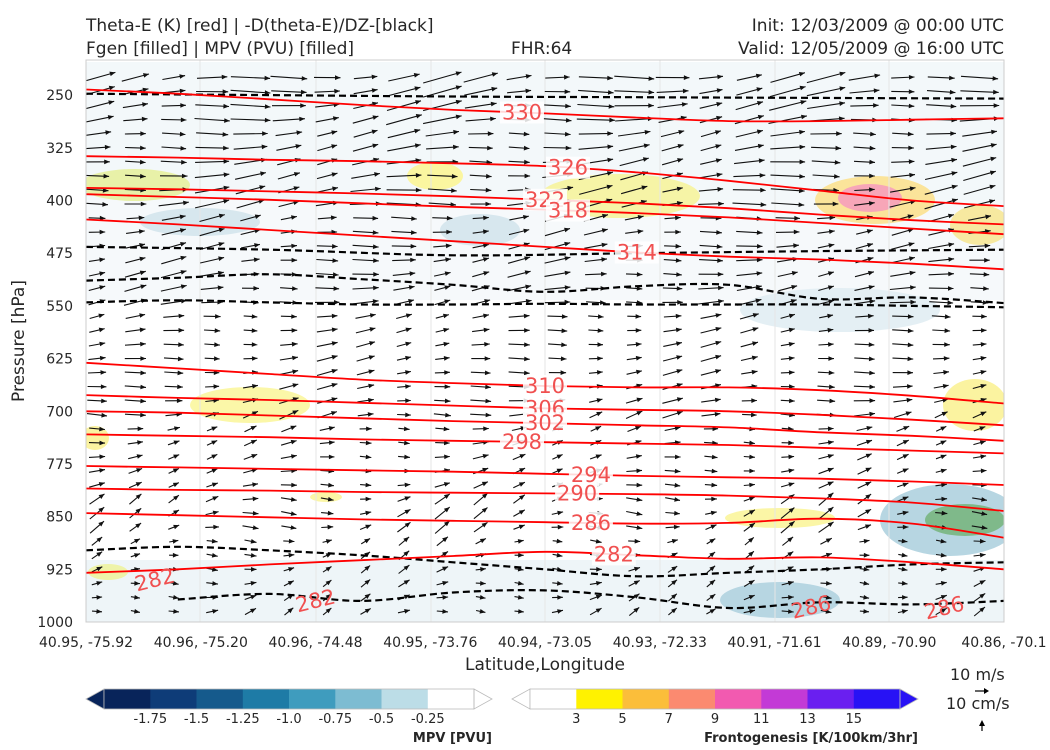 This screenshot has height=750, width=1050. What do you see at coordinates (59, 307) in the screenshot?
I see `y-tick-label: 550` at bounding box center [59, 307].